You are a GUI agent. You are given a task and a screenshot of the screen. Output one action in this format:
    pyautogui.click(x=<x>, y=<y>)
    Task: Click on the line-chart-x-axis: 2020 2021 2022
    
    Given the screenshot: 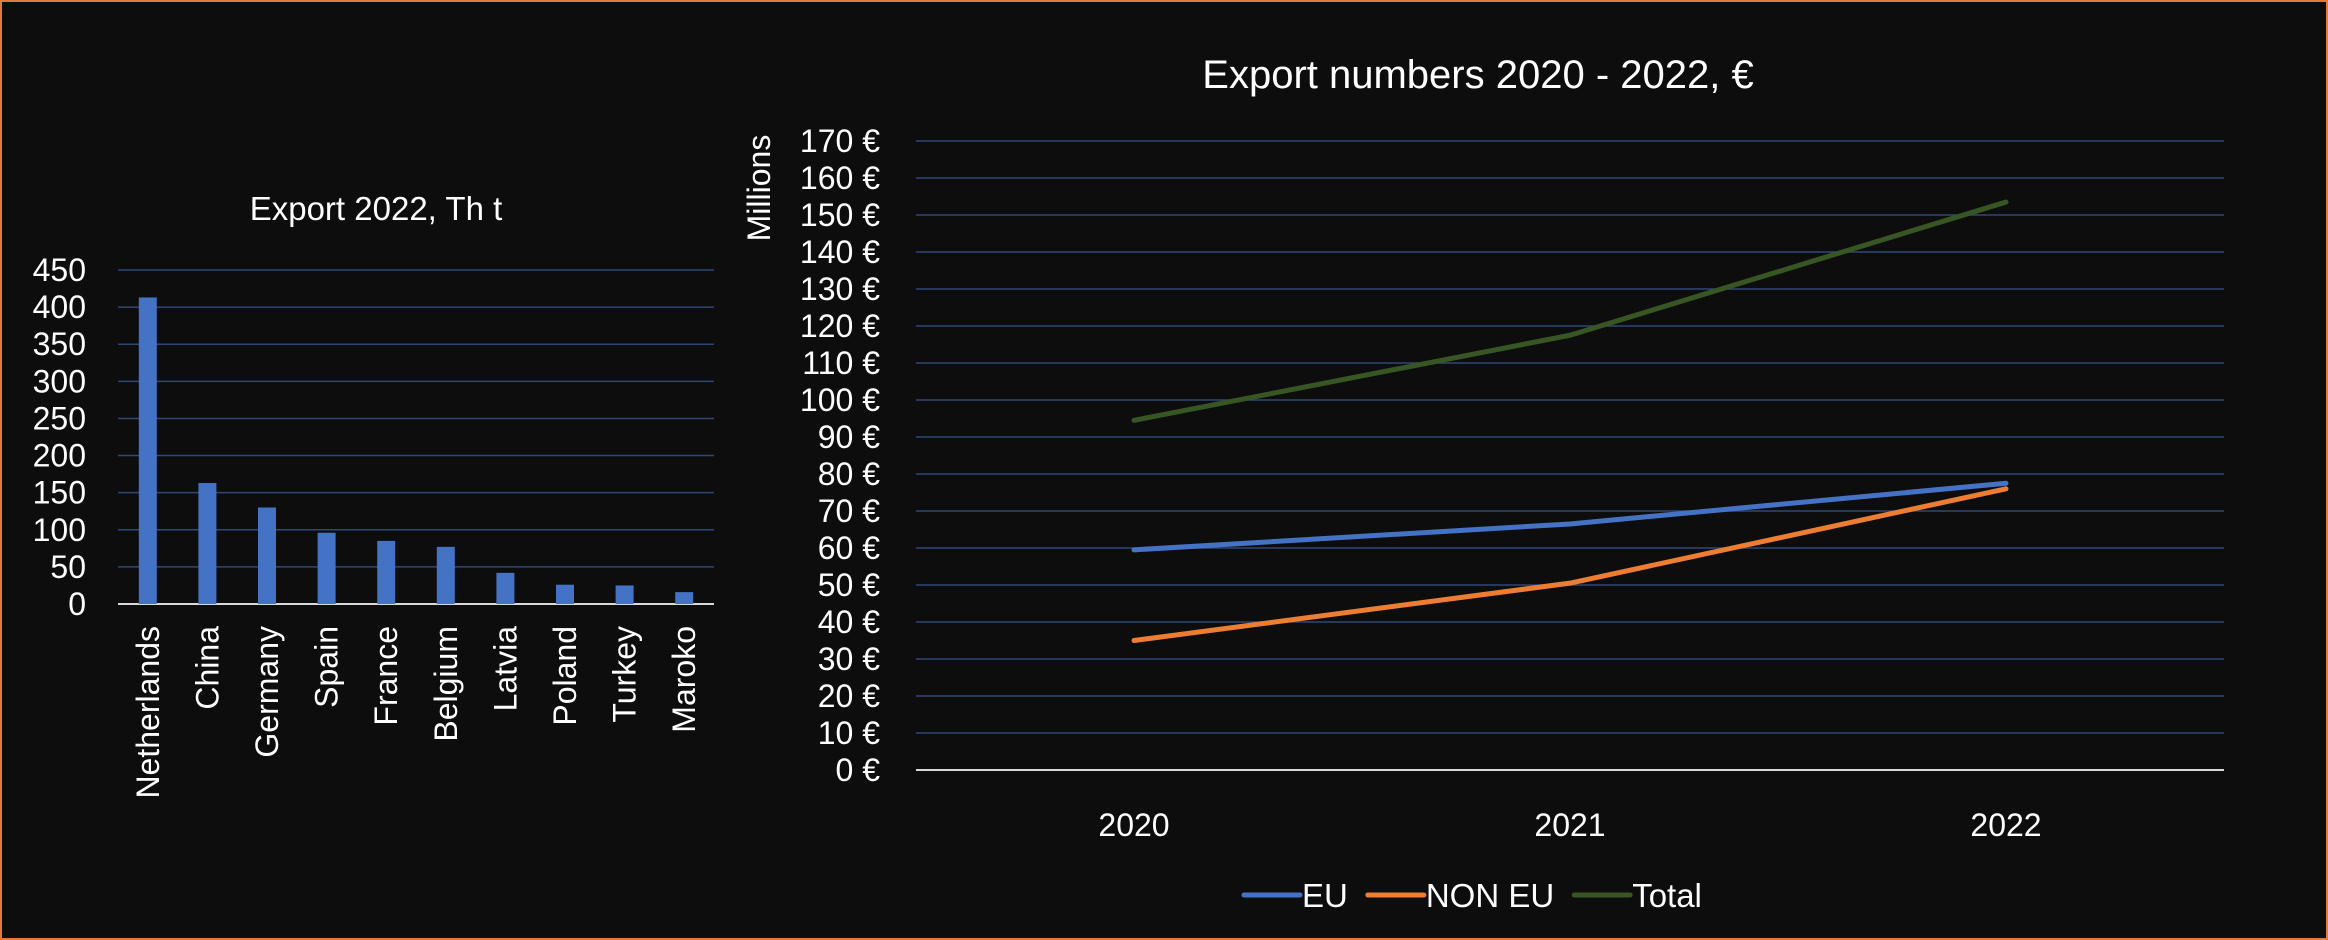 What is the action you would take?
    pyautogui.click(x=1569, y=825)
    